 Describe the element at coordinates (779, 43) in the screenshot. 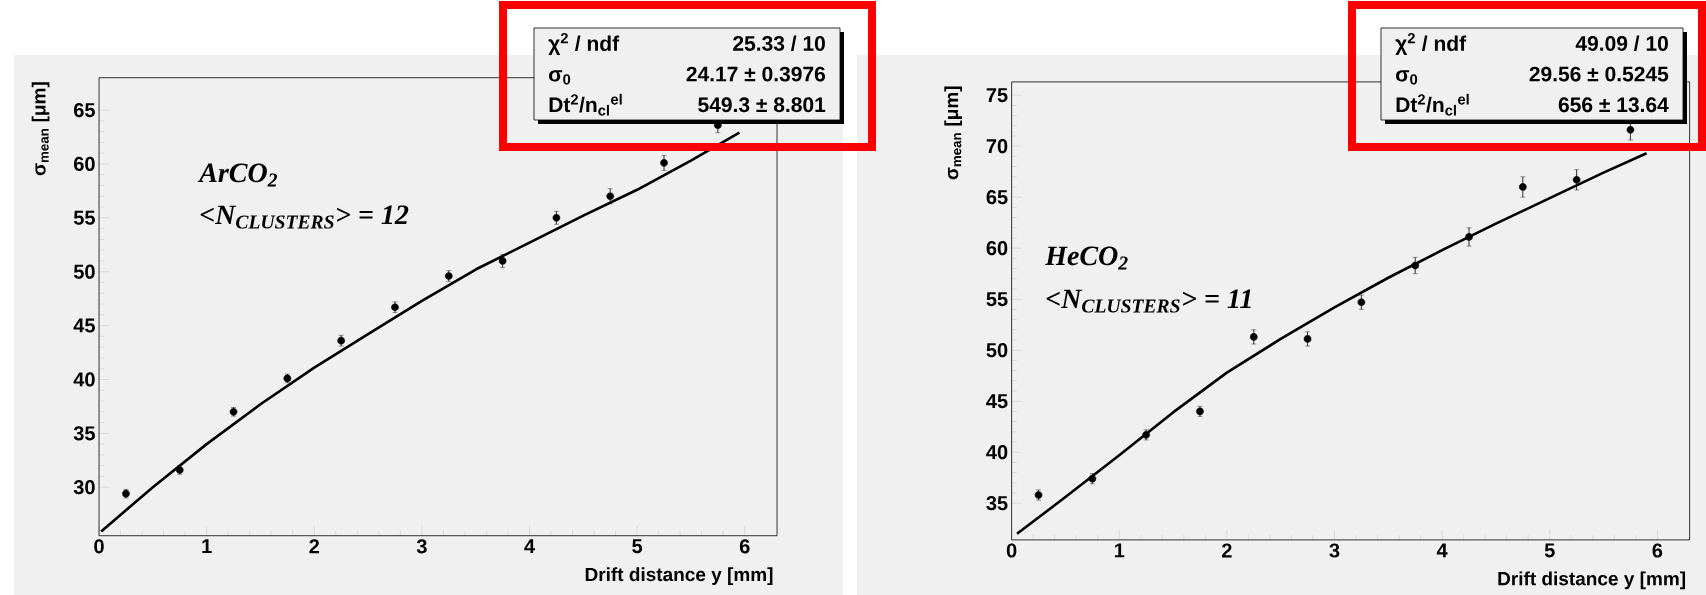

I see `text: 25.33 / 10` at that location.